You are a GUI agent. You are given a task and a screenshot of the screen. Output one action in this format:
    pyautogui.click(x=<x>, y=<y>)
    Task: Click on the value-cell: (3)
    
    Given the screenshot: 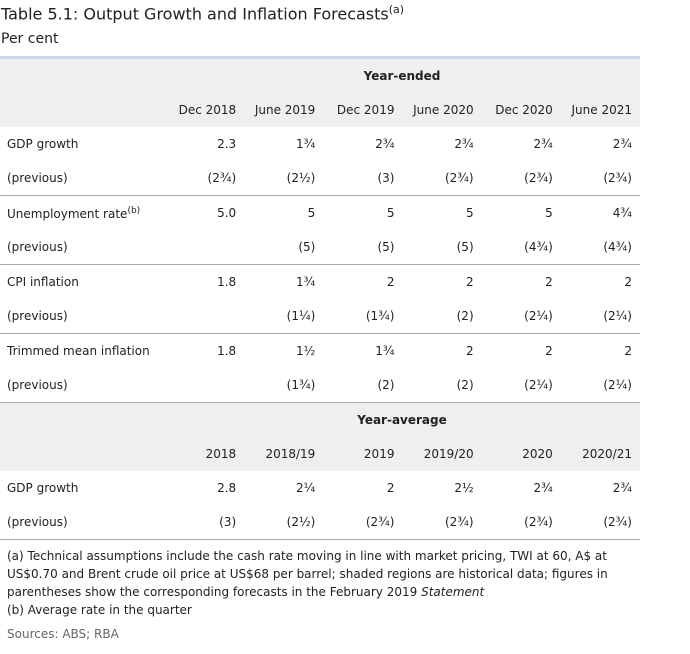 What is the action you would take?
    pyautogui.click(x=228, y=522)
    